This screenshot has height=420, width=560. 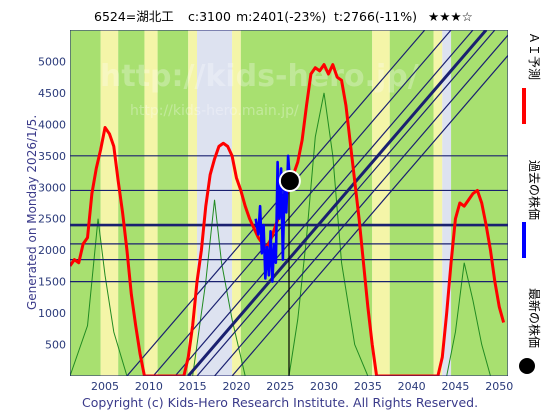 What do you see at coordinates (450, 16) in the screenshot?
I see `header-stars: ★★★☆` at bounding box center [450, 16].